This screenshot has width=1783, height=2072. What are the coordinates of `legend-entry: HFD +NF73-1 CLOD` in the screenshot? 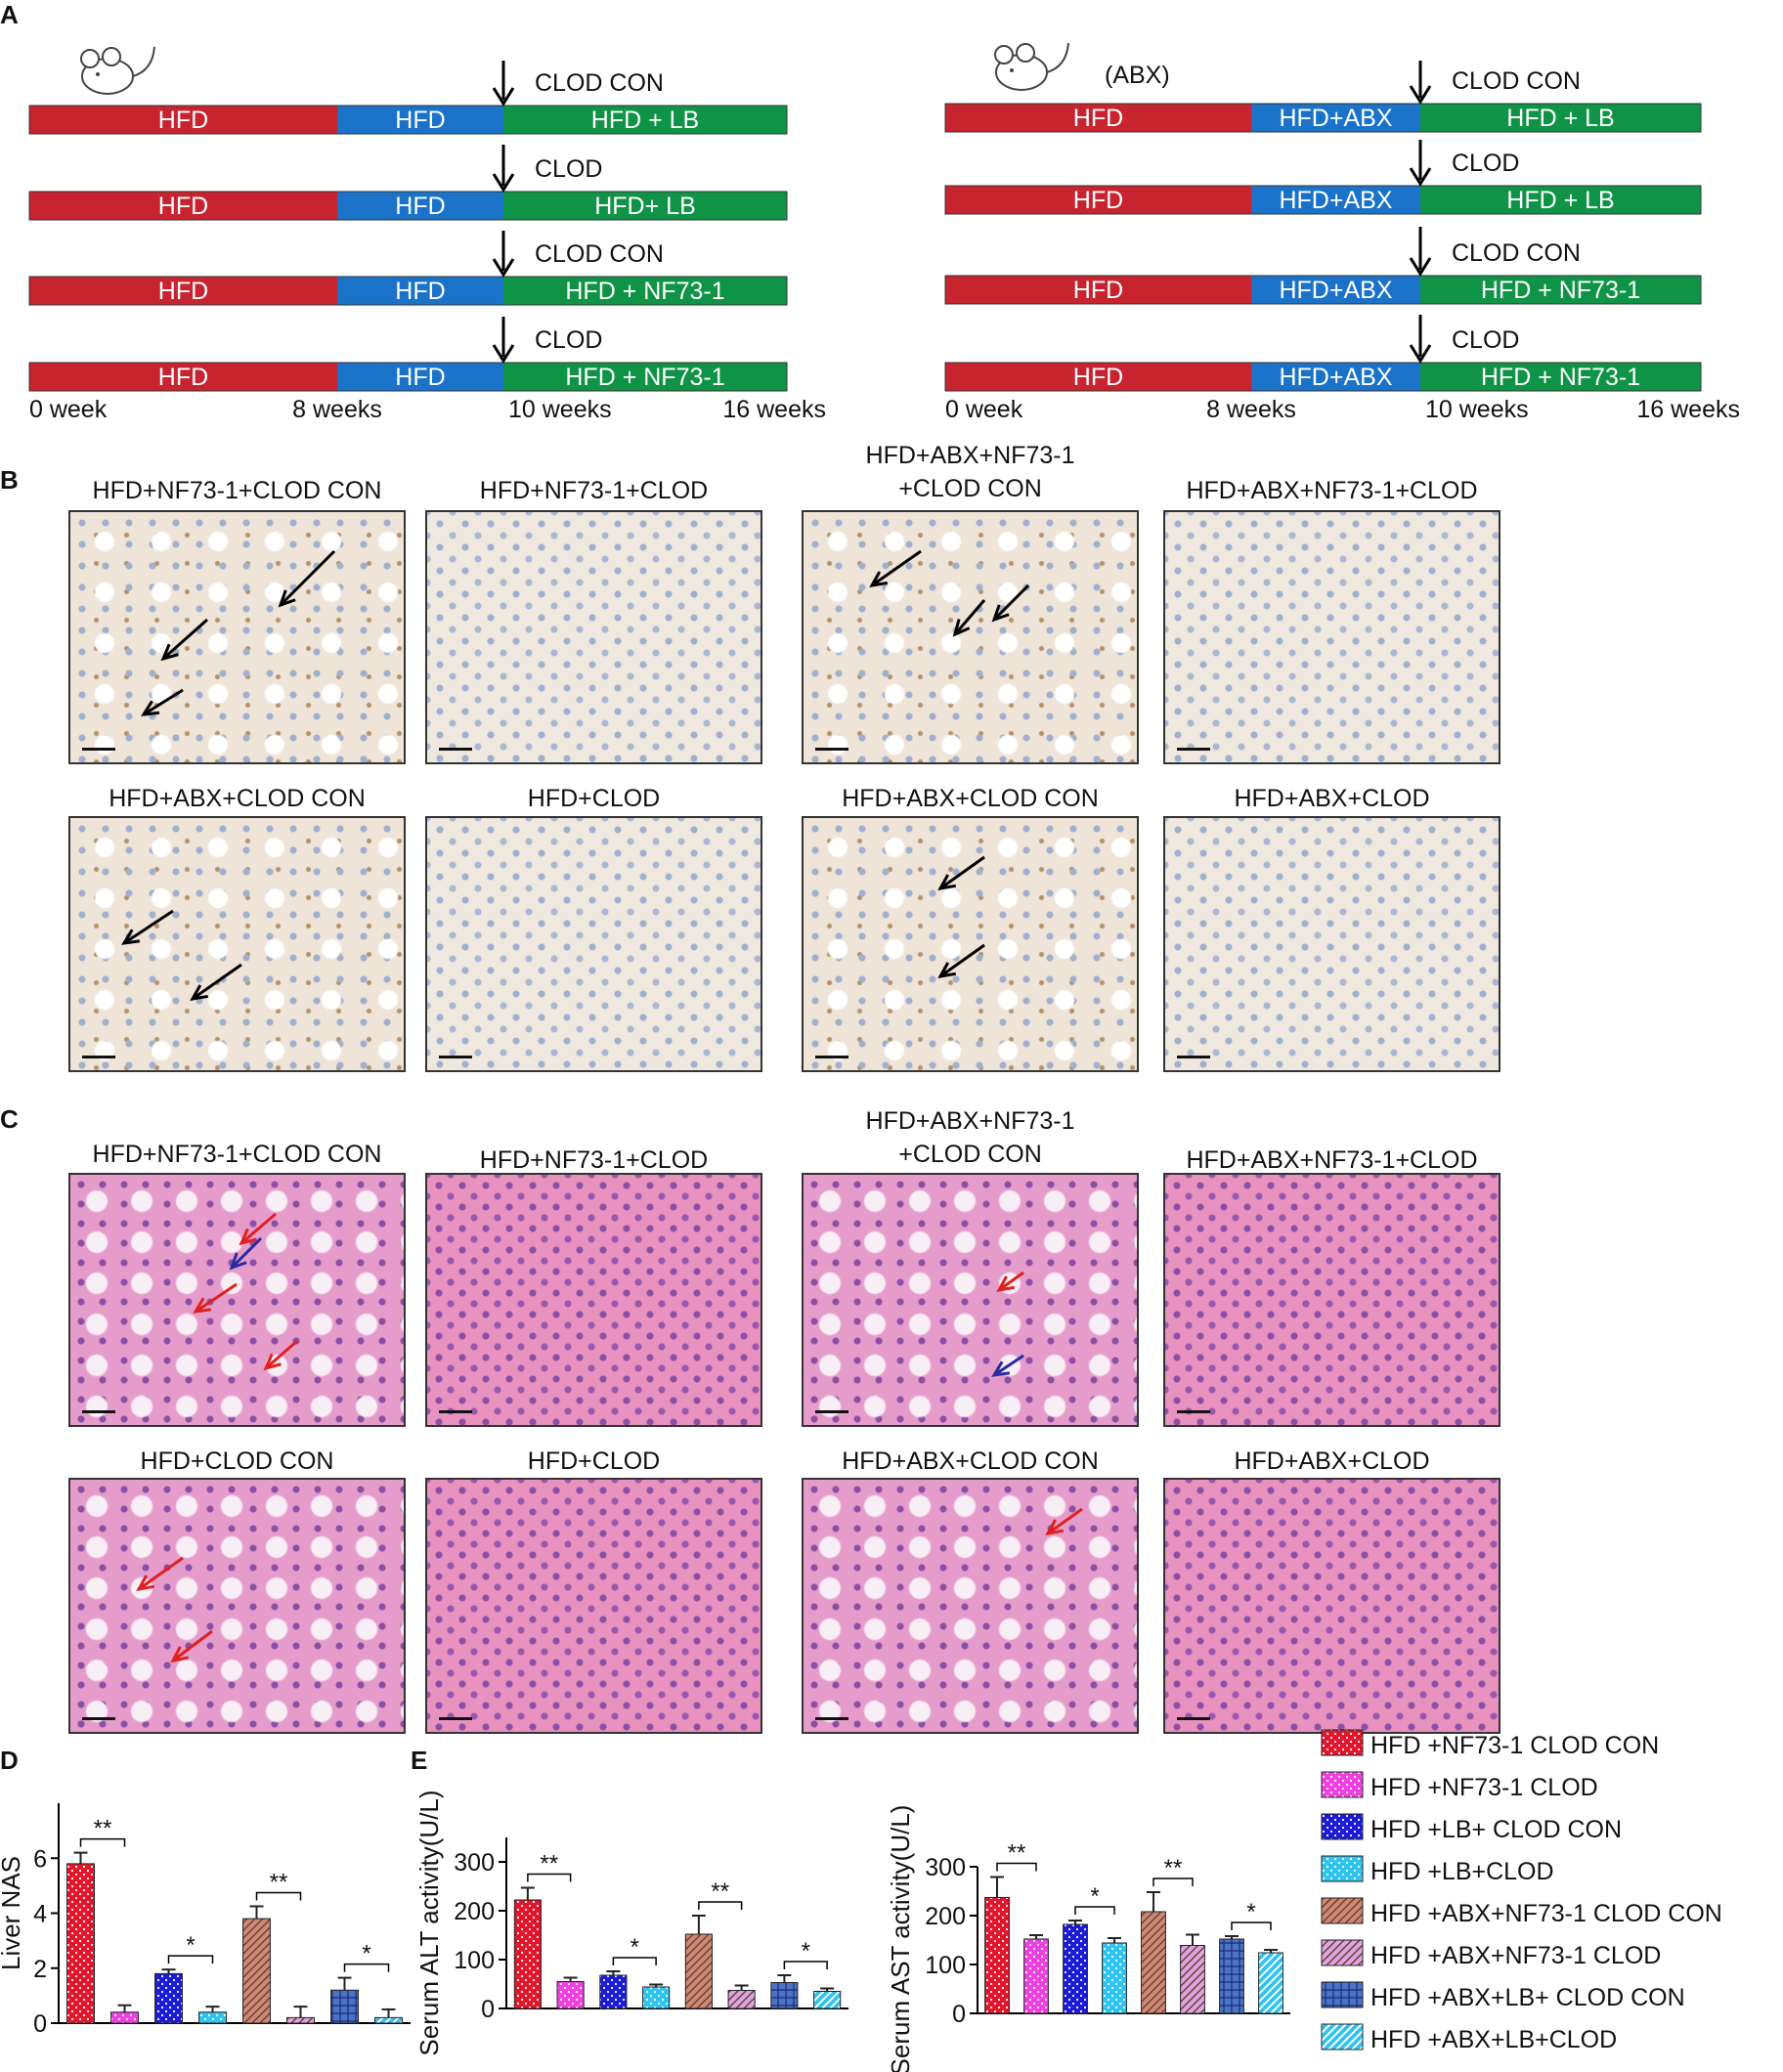 It's located at (1459, 1786).